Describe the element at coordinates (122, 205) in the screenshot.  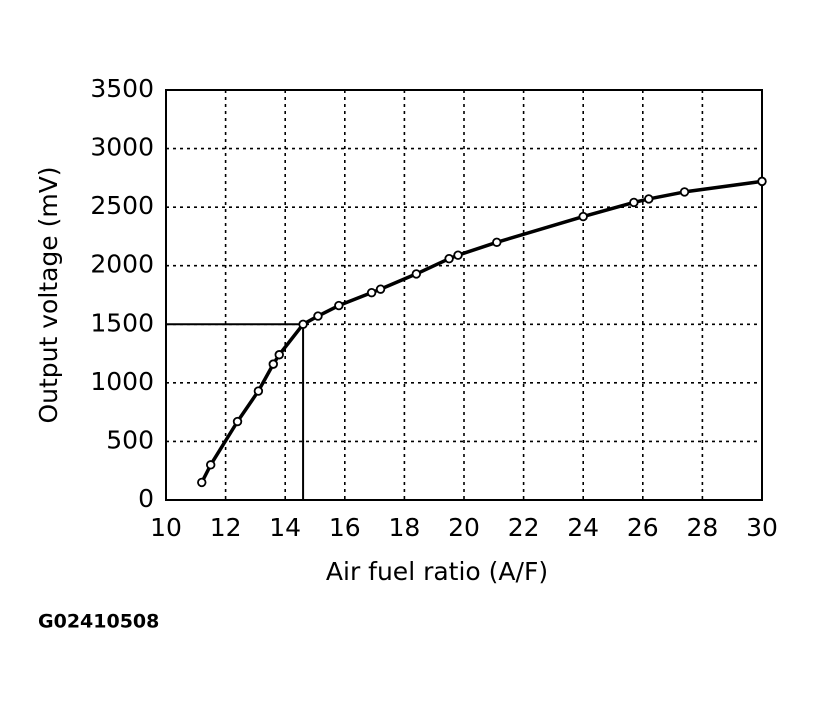
I see `y-tick-label: 2500` at that location.